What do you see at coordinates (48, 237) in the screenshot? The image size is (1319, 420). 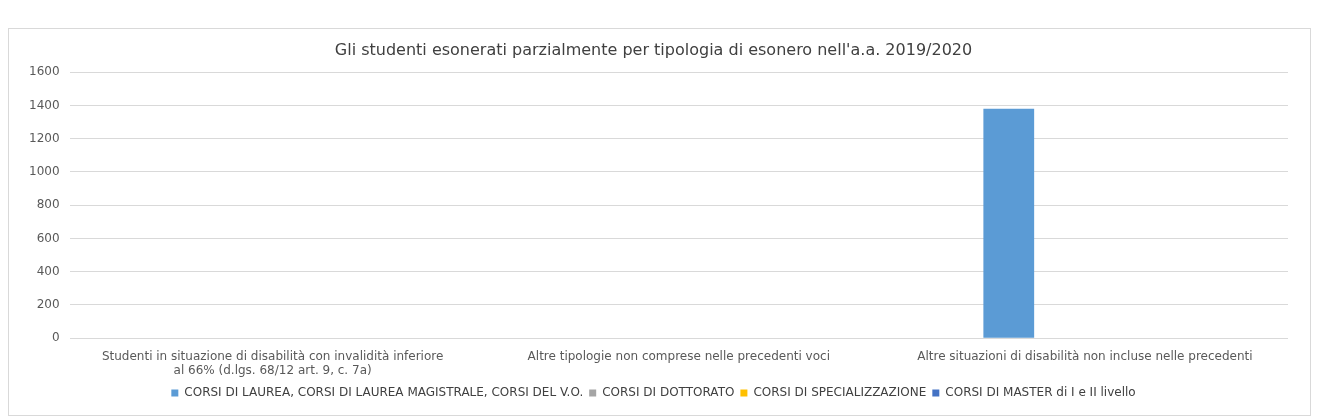 I see `y-tick-label: 600` at bounding box center [48, 237].